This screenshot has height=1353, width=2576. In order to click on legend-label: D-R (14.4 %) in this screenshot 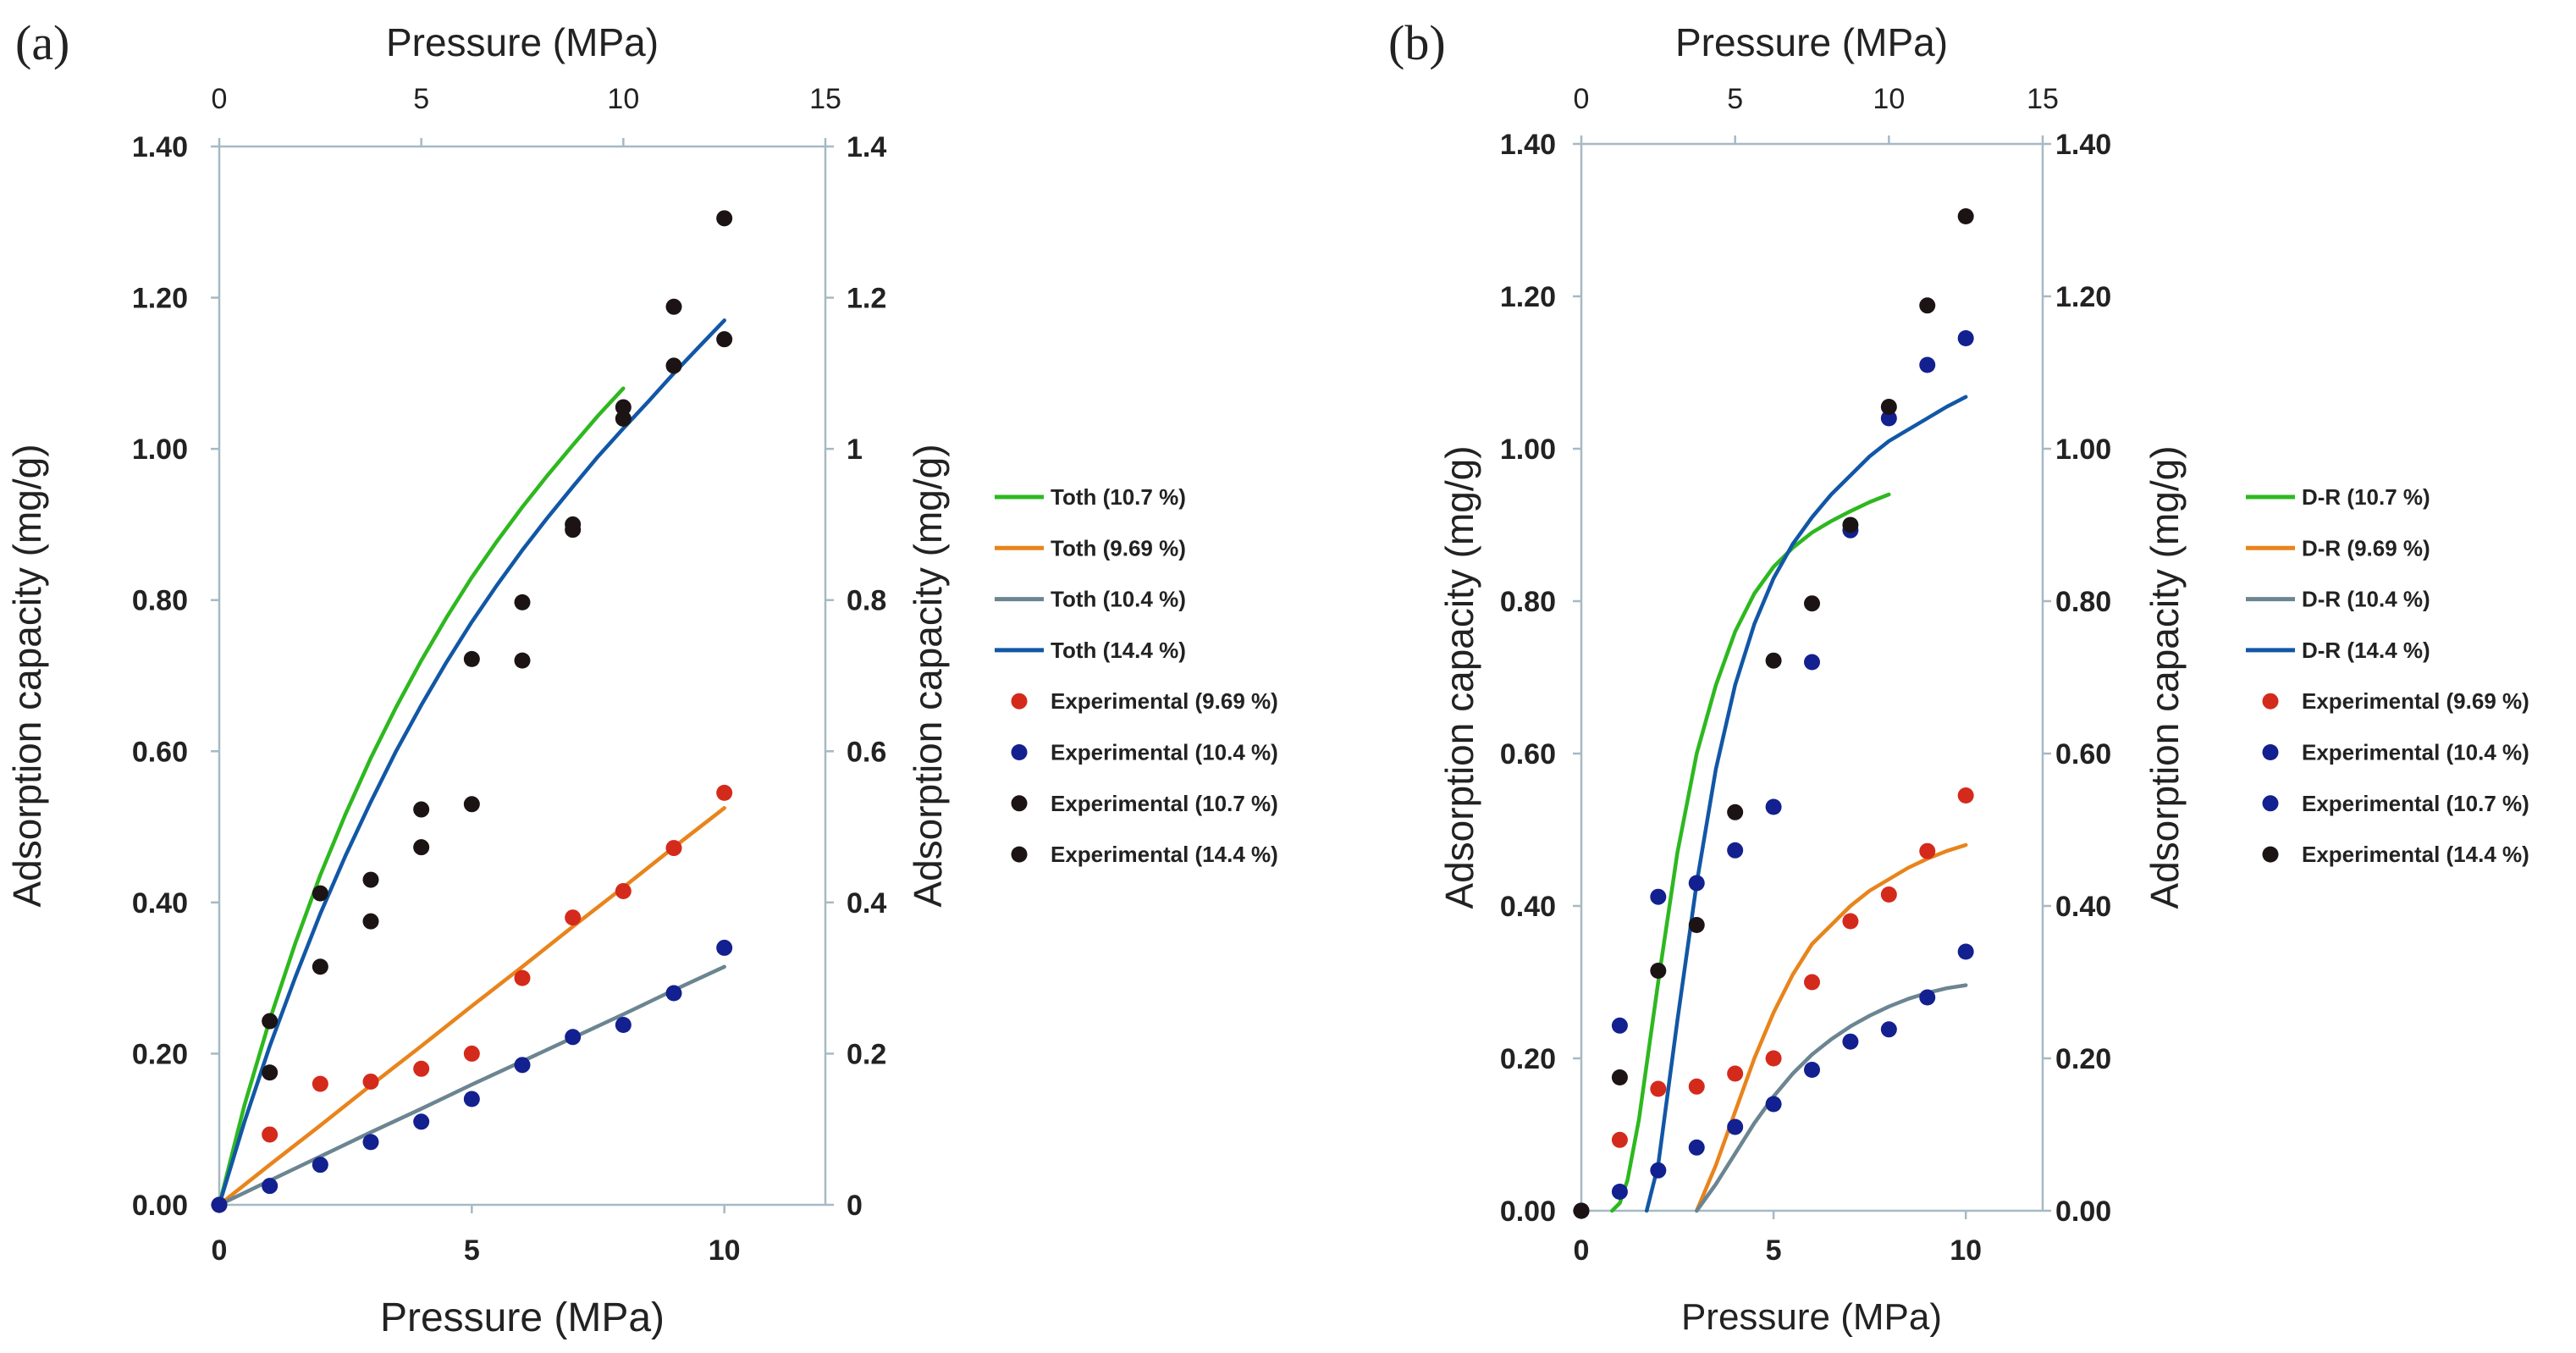, I will do `click(2366, 650)`.